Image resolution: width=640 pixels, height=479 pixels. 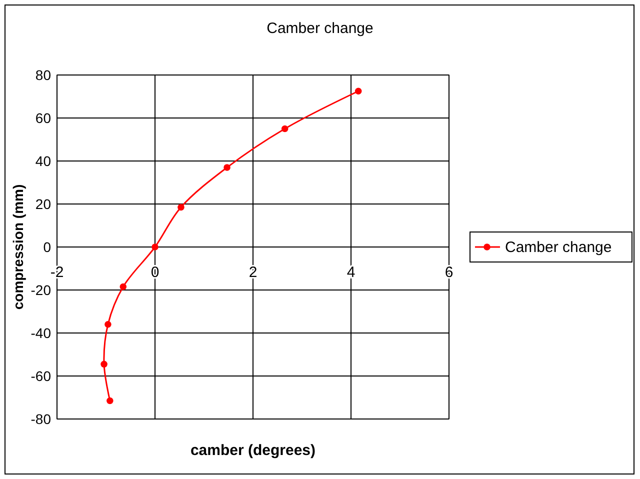 What do you see at coordinates (41, 290) in the screenshot?
I see `y-tick-label: -20` at bounding box center [41, 290].